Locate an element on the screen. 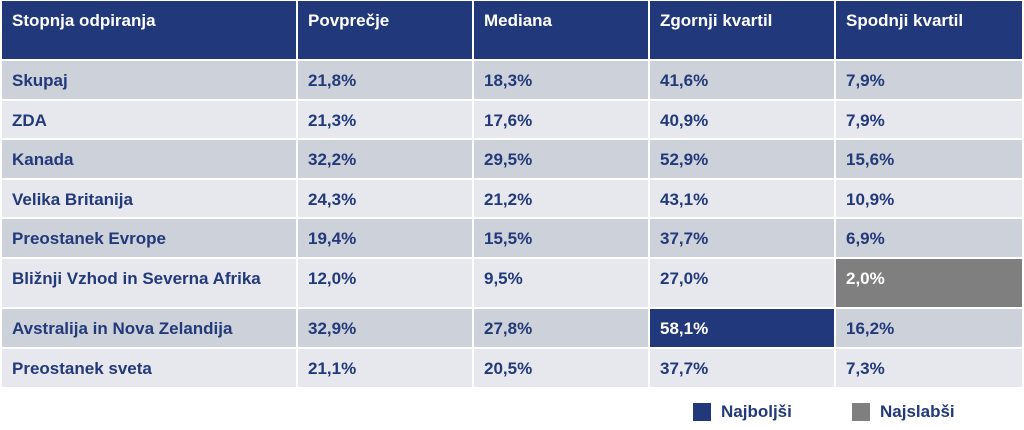 The image size is (1024, 430). legend: Najboljši Najslabši is located at coordinates (512, 413).